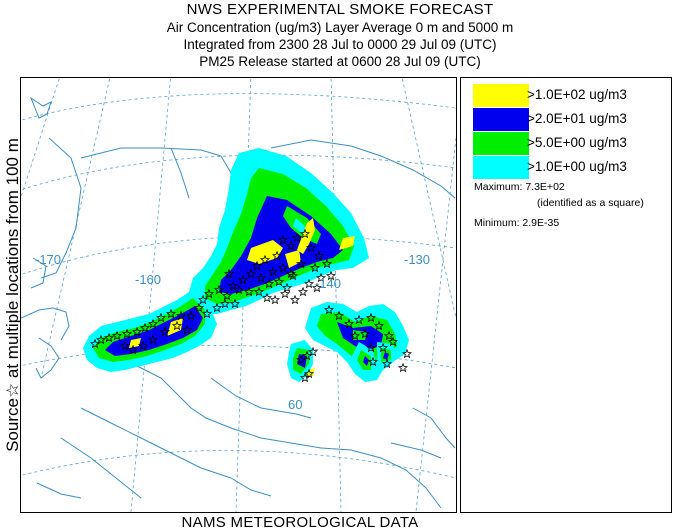 This screenshot has height=532, width=678. I want to click on smoke-plume-north, so click(279, 231).